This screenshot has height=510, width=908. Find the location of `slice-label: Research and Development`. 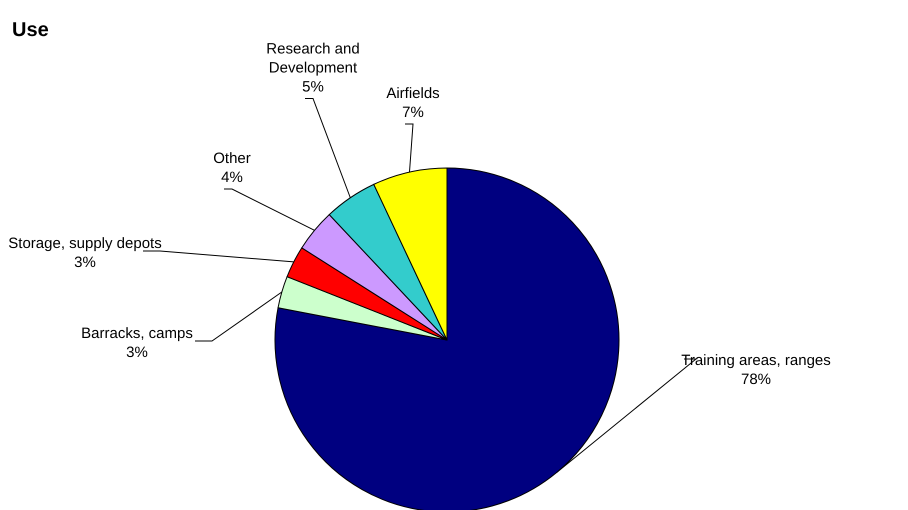

slice-label: Research and Development is located at coordinates (313, 58).